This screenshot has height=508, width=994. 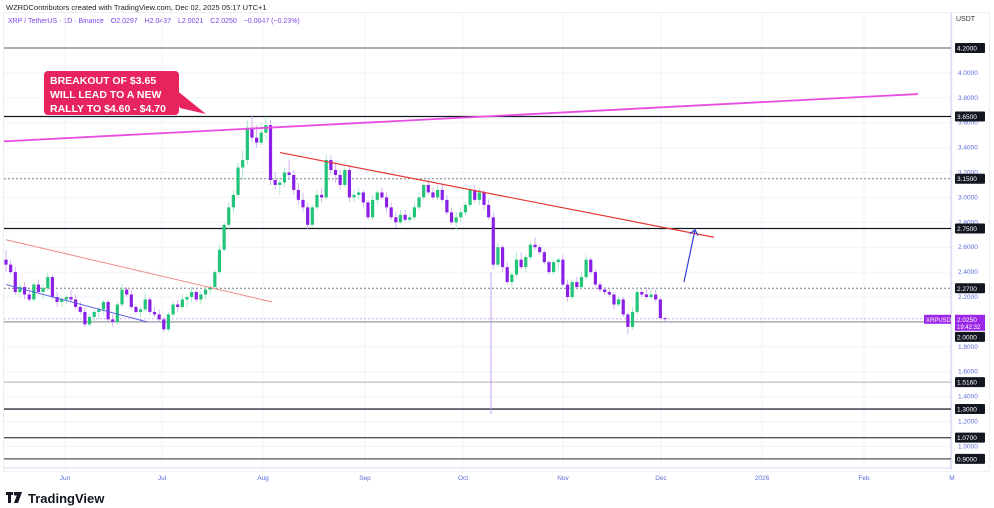 I want to click on tradingview-logo: TradingView, so click(x=55, y=497).